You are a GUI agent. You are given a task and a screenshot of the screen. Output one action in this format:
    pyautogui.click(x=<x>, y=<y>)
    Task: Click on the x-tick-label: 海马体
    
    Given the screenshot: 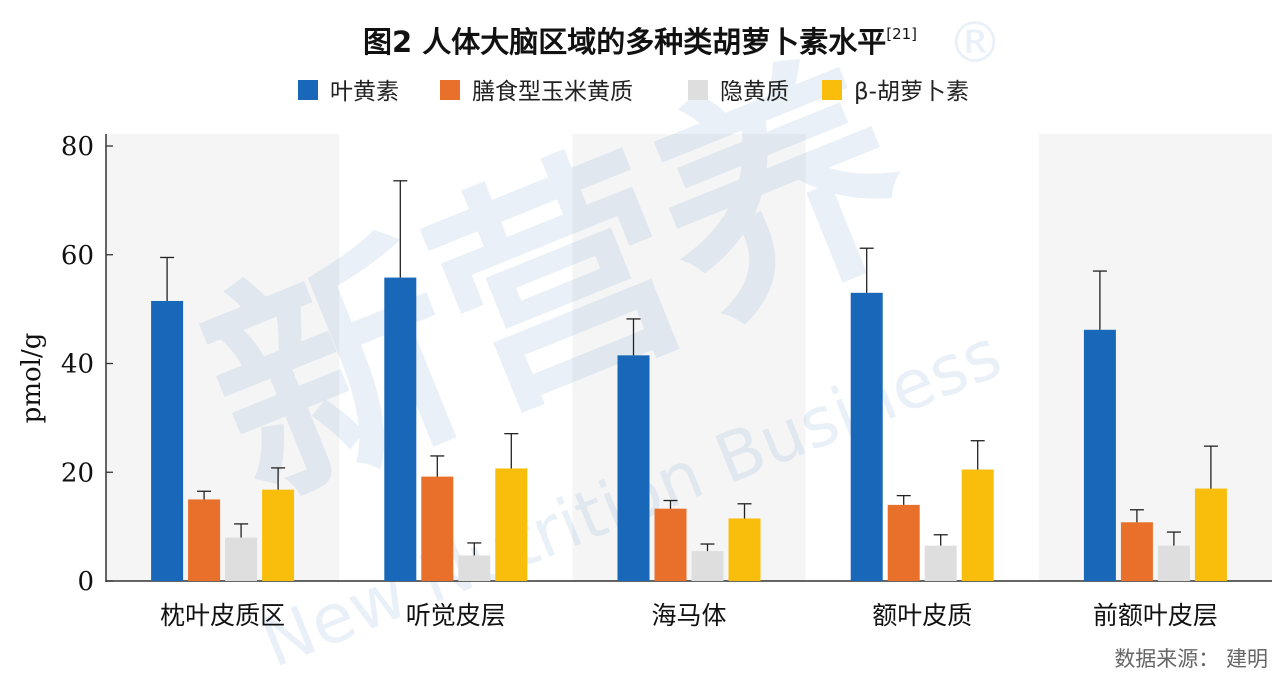 What is the action you would take?
    pyautogui.click(x=688, y=615)
    